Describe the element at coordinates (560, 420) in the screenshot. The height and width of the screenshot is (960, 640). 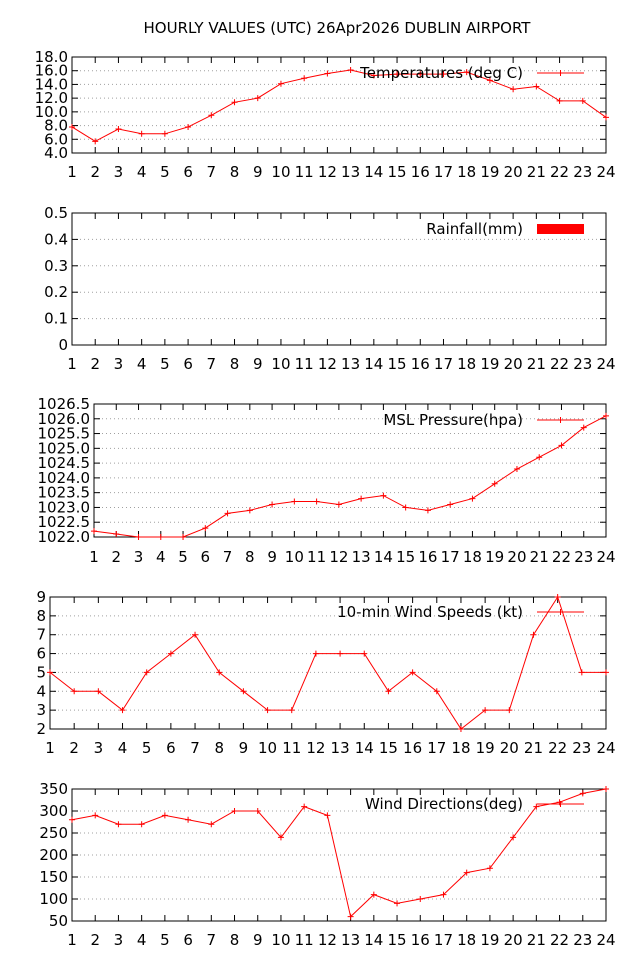
I see `pressure-legend-marker` at that location.